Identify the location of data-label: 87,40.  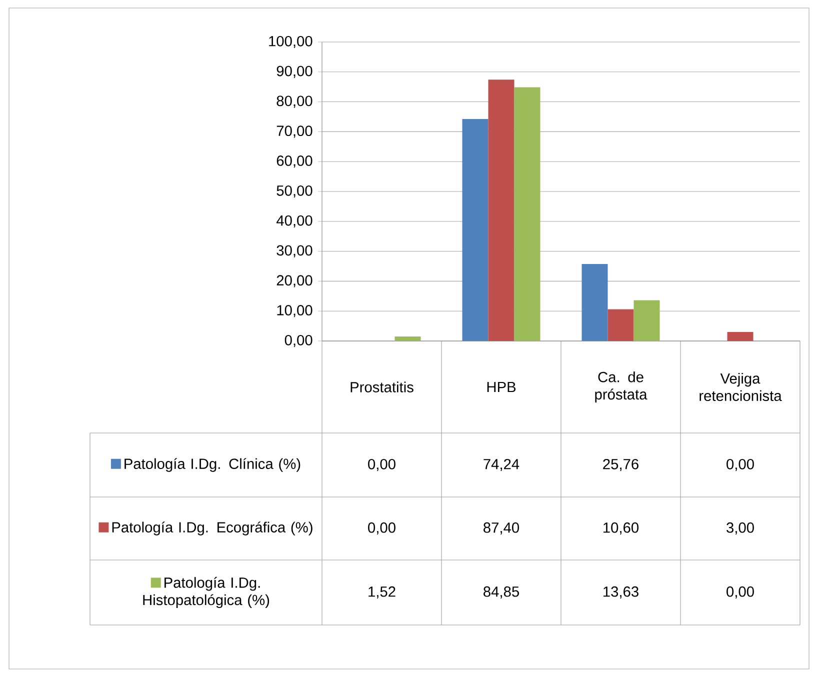
(502, 528).